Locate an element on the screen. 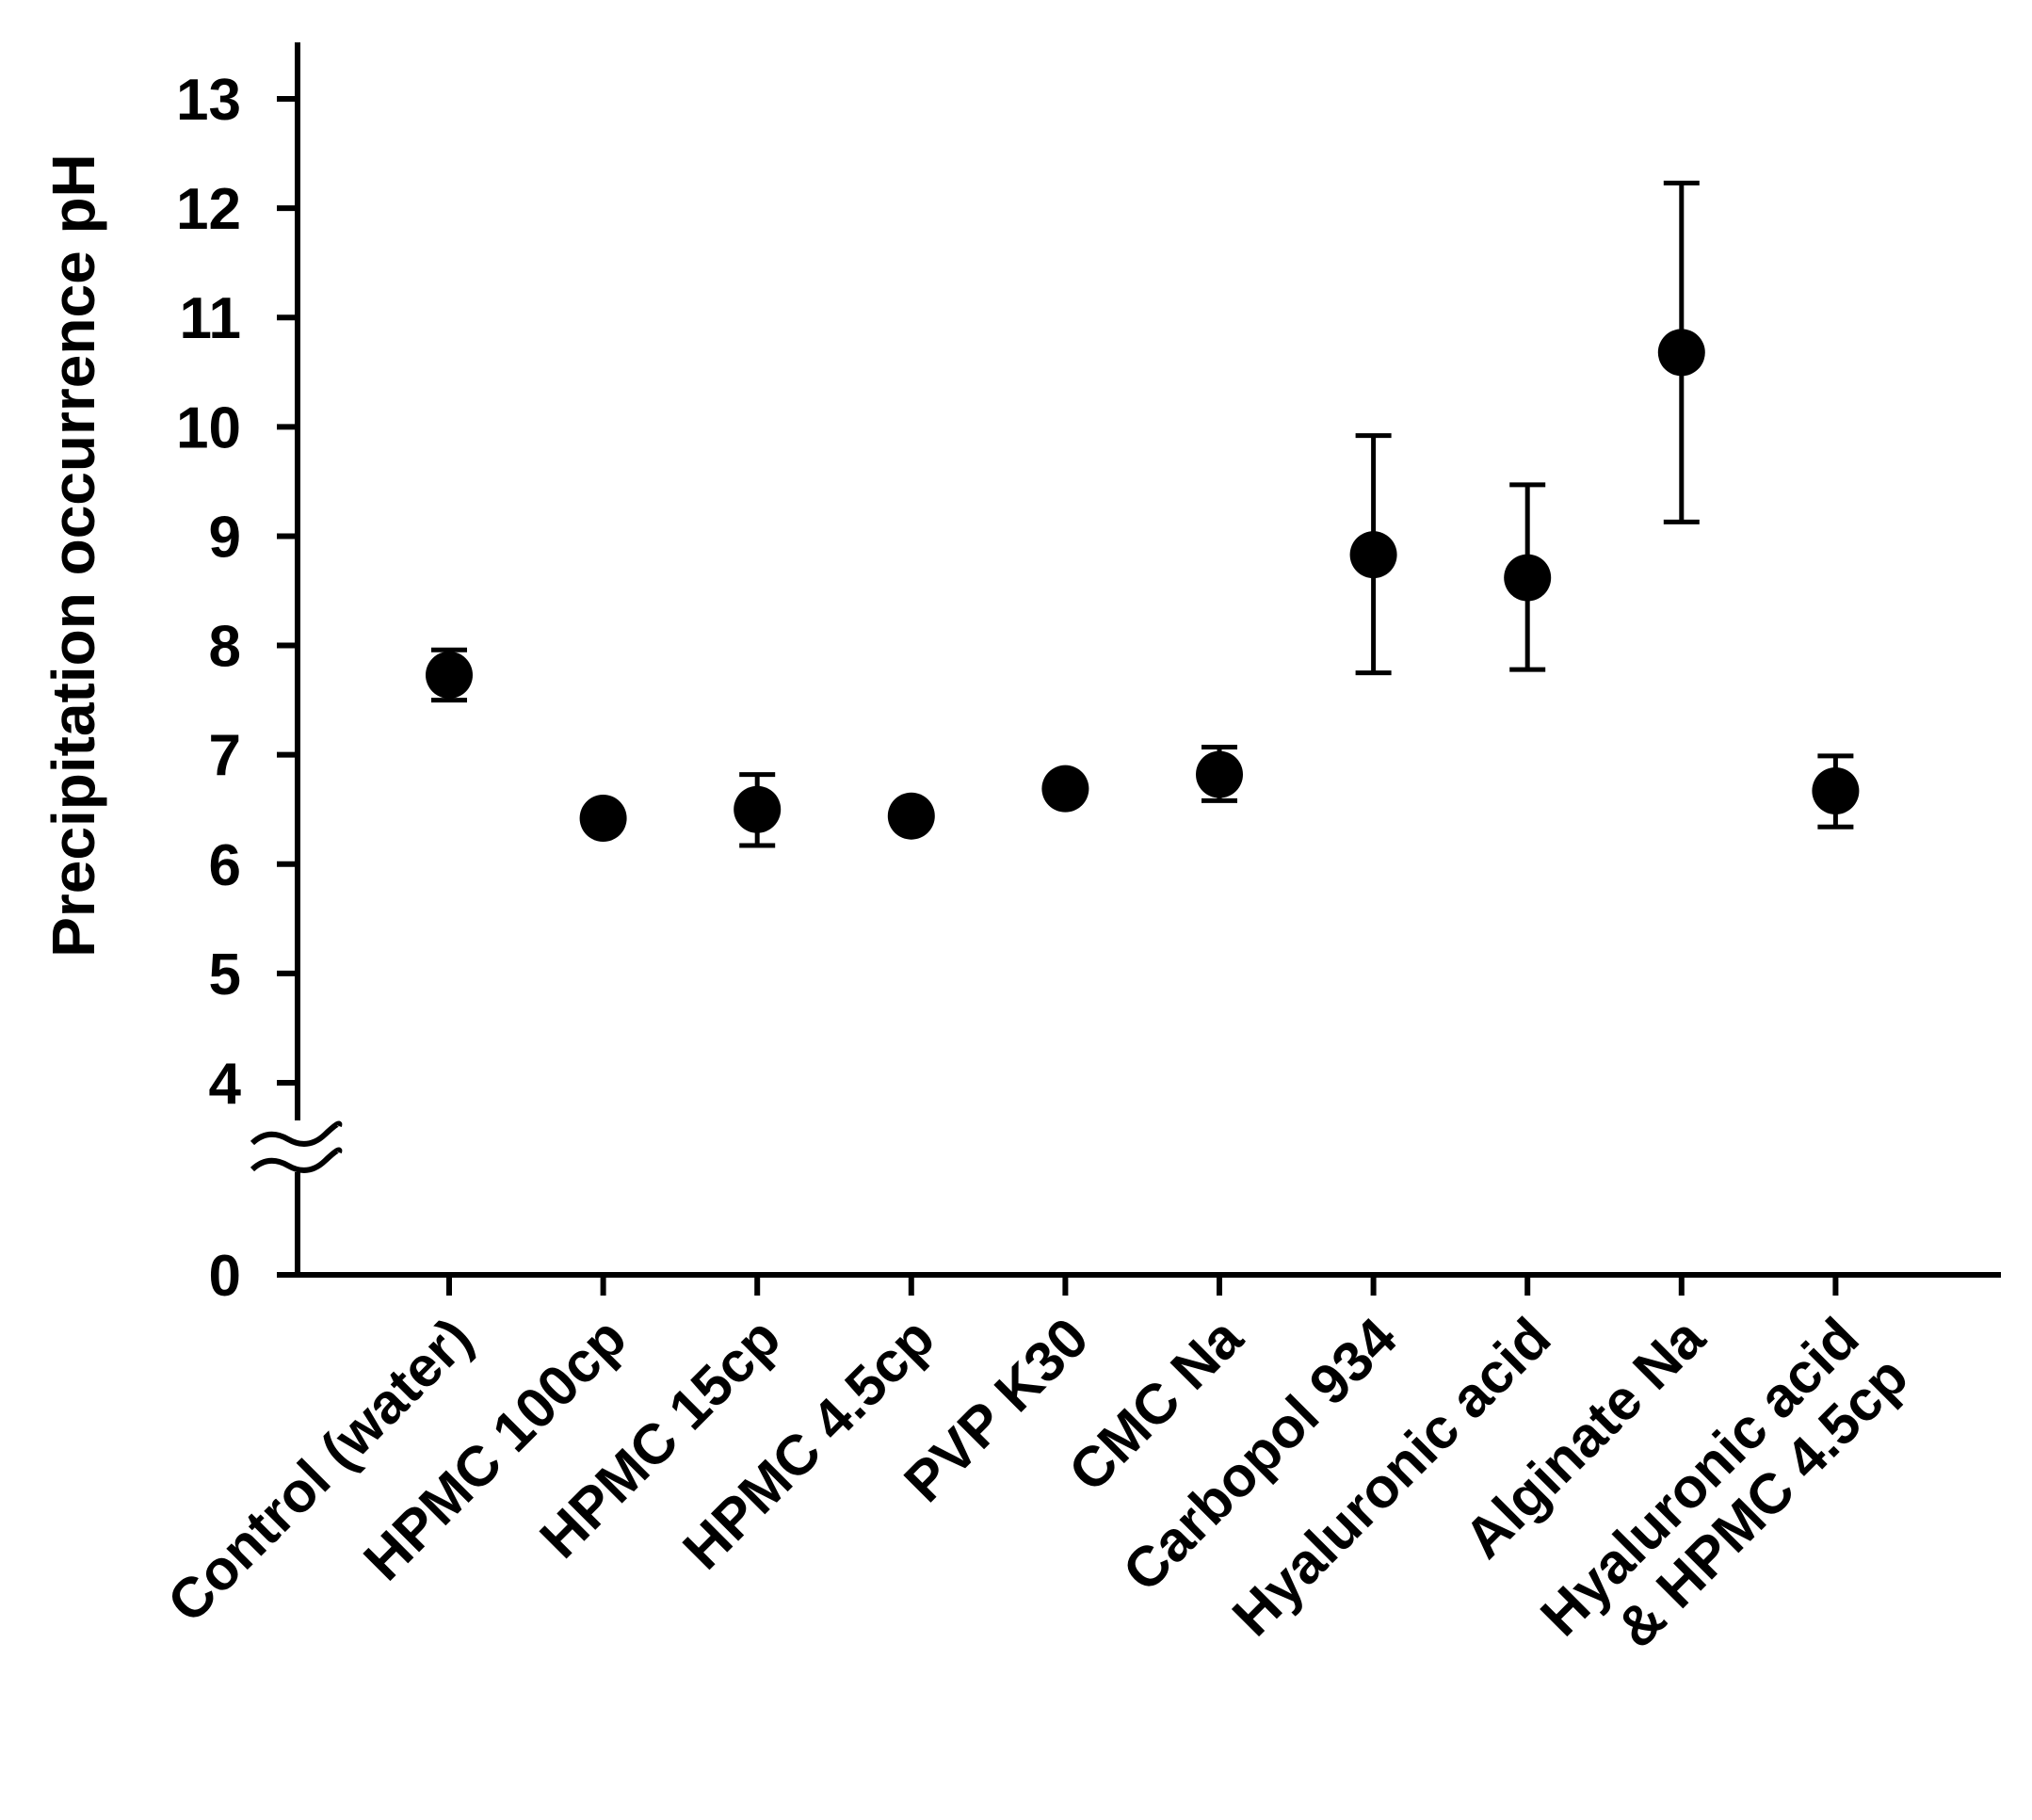  y-tick-label: 13 is located at coordinates (208, 100).